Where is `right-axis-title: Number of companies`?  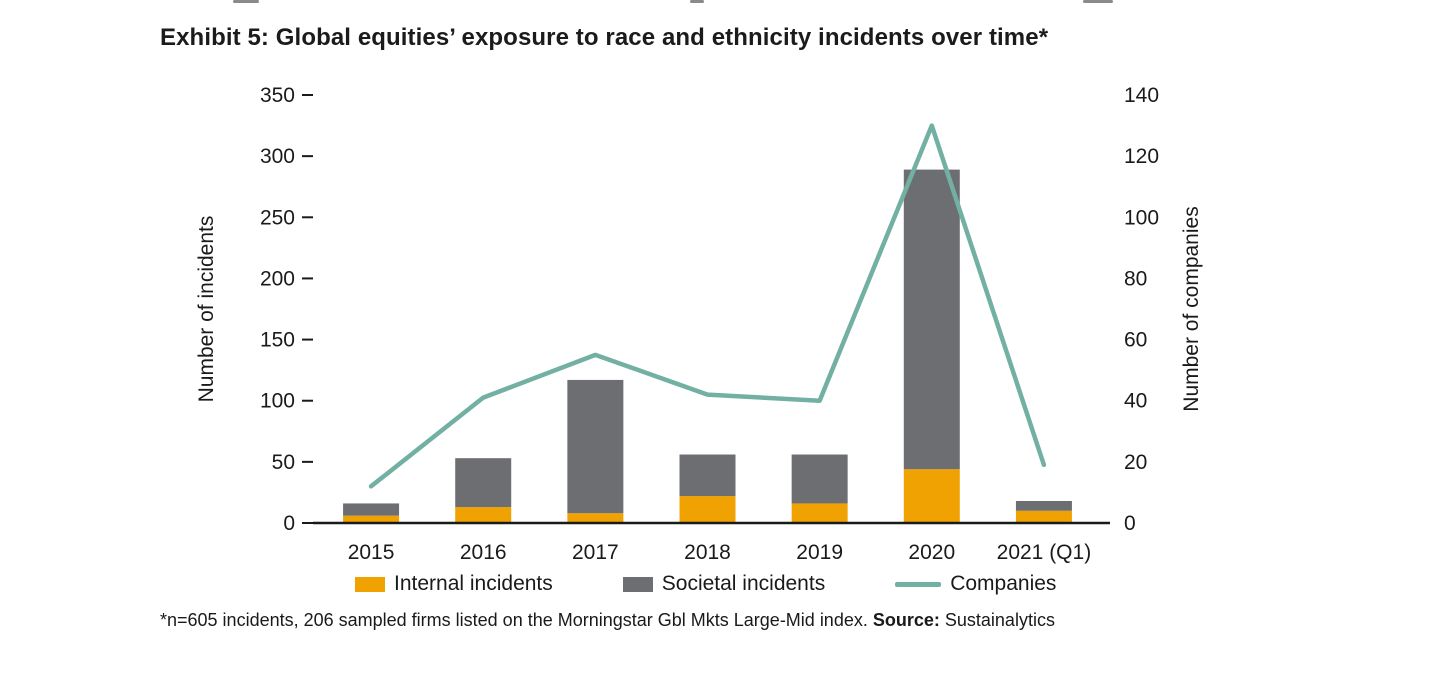
right-axis-title: Number of companies is located at coordinates (1191, 308).